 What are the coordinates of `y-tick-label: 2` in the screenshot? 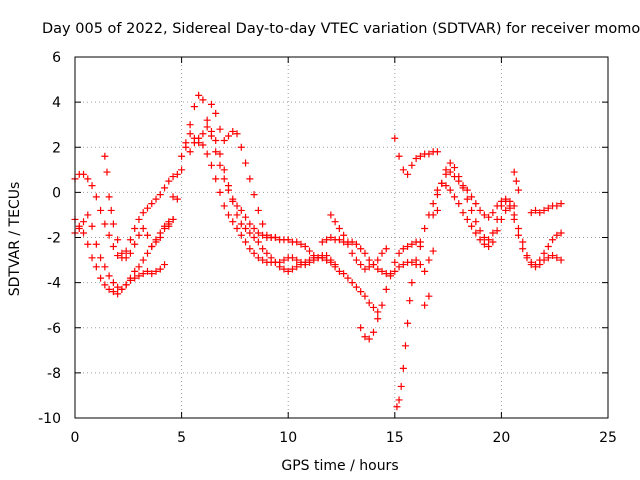 It's located at (56, 148).